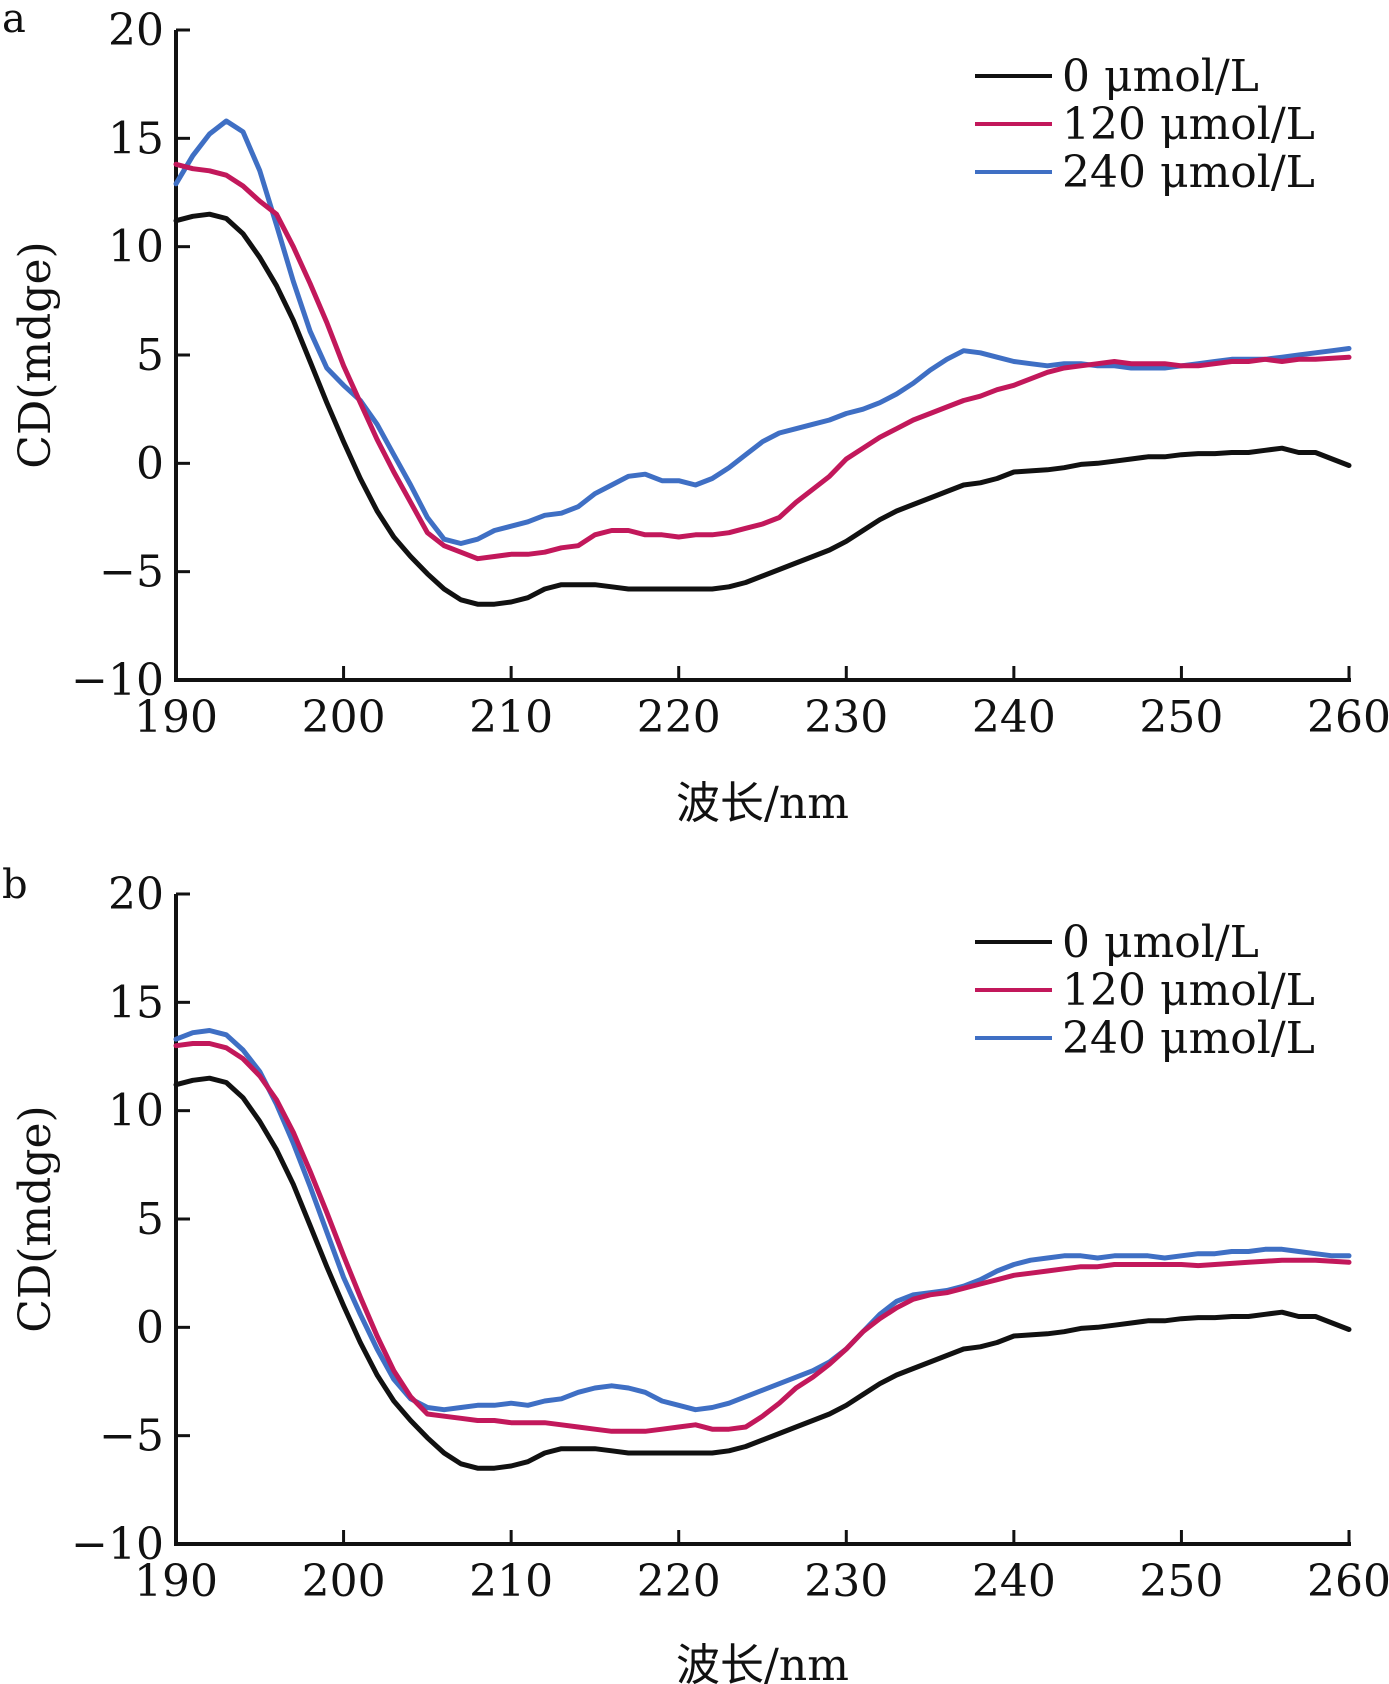 This screenshot has width=1389, height=1684. I want to click on panel-letter: b, so click(15, 885).